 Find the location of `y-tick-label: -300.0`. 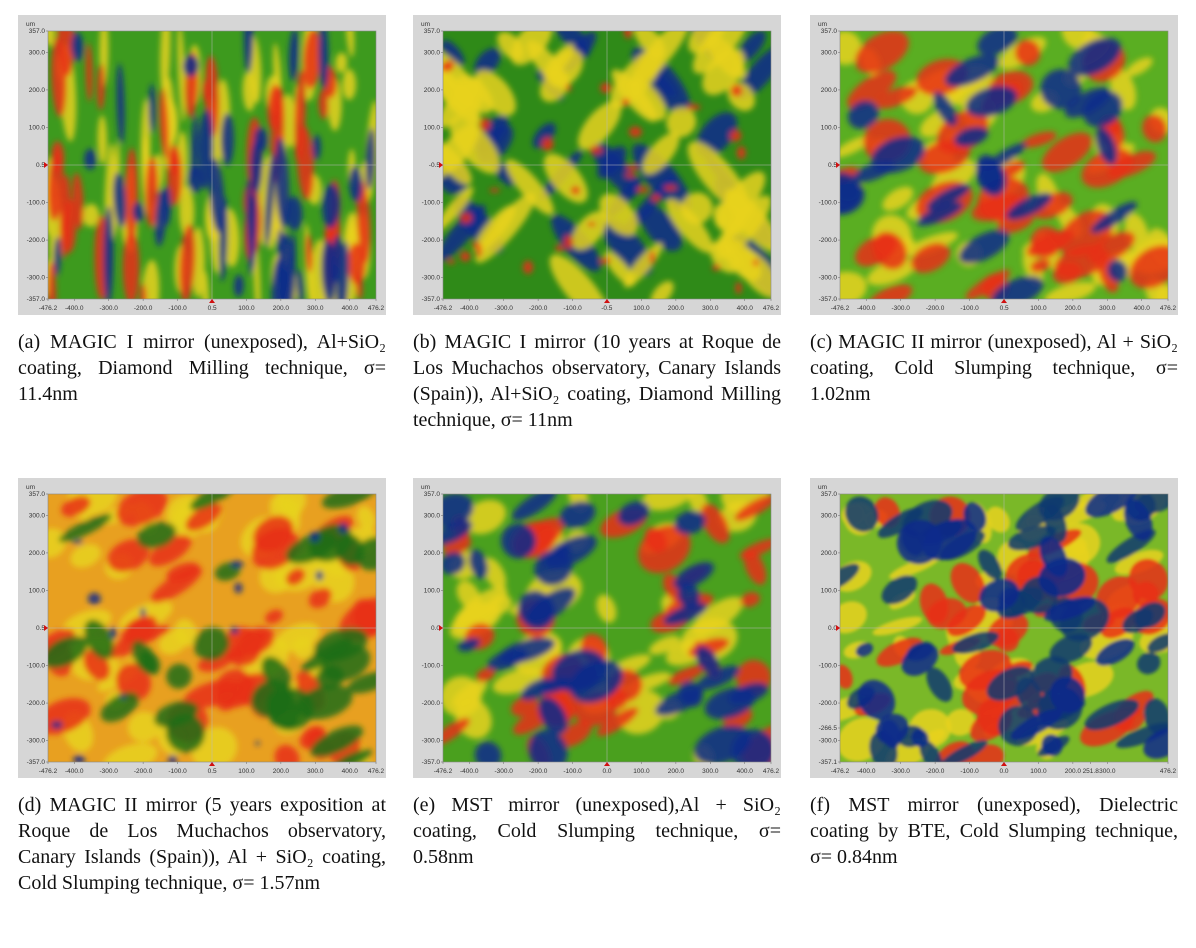

y-tick-label: -300.0 is located at coordinates (36, 741).